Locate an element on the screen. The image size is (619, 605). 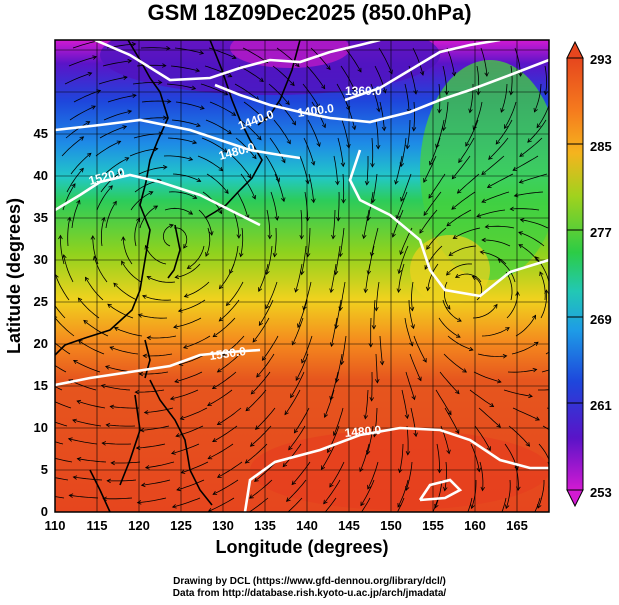
y-tick-label: 35 is located at coordinates (41, 217).